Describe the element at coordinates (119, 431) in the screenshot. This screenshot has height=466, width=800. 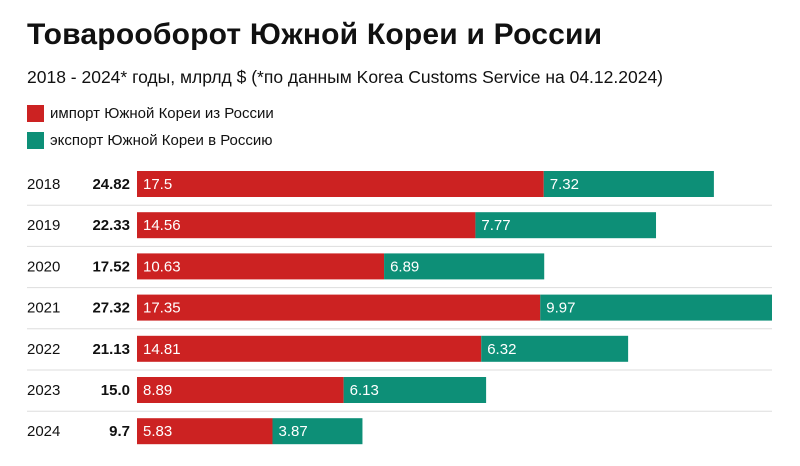
I see `total-label: 9.7` at that location.